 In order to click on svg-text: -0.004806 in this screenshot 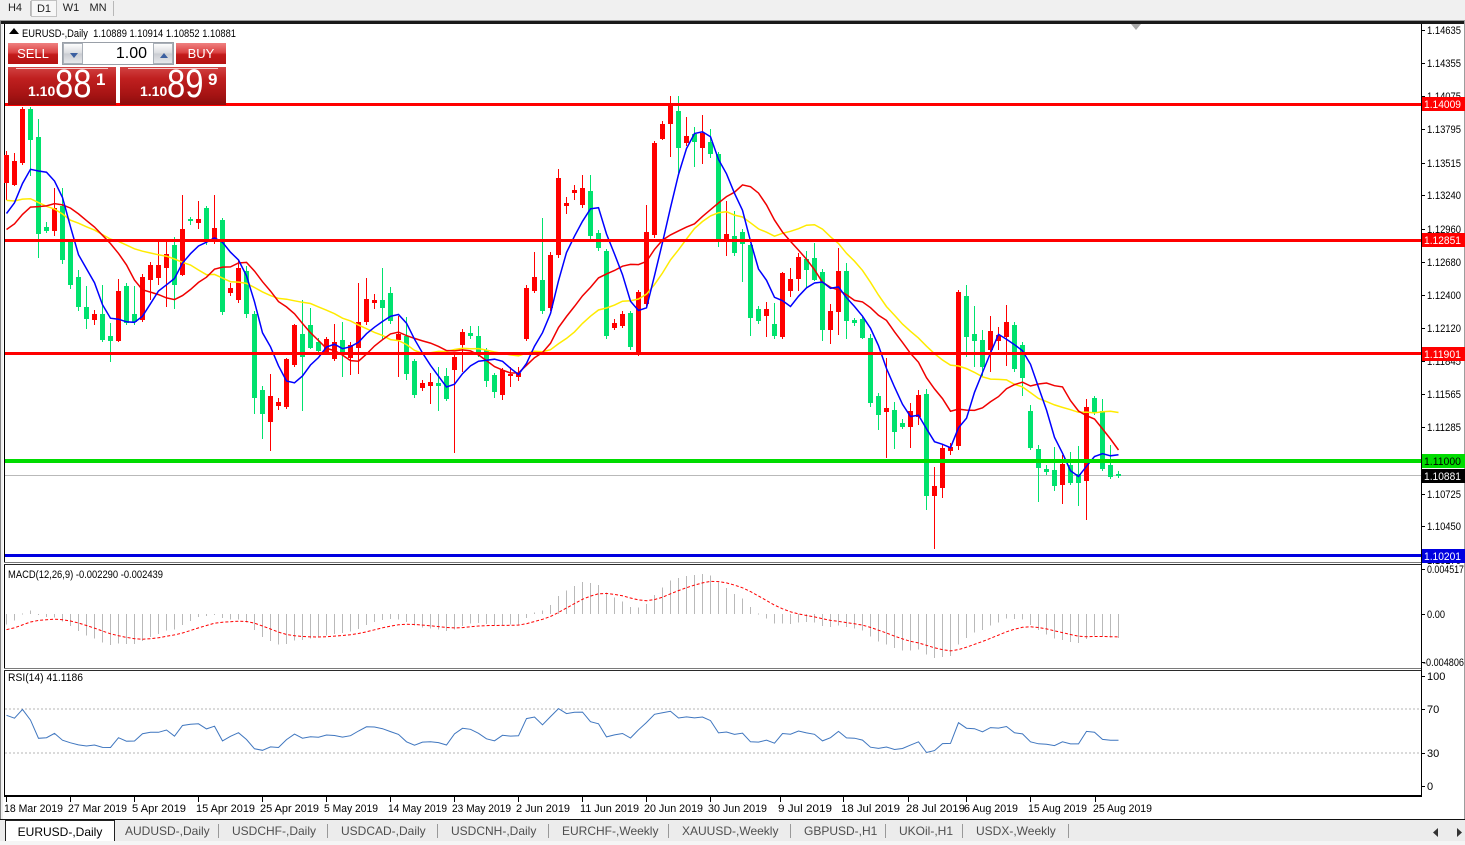, I will do `click(1443, 663)`.